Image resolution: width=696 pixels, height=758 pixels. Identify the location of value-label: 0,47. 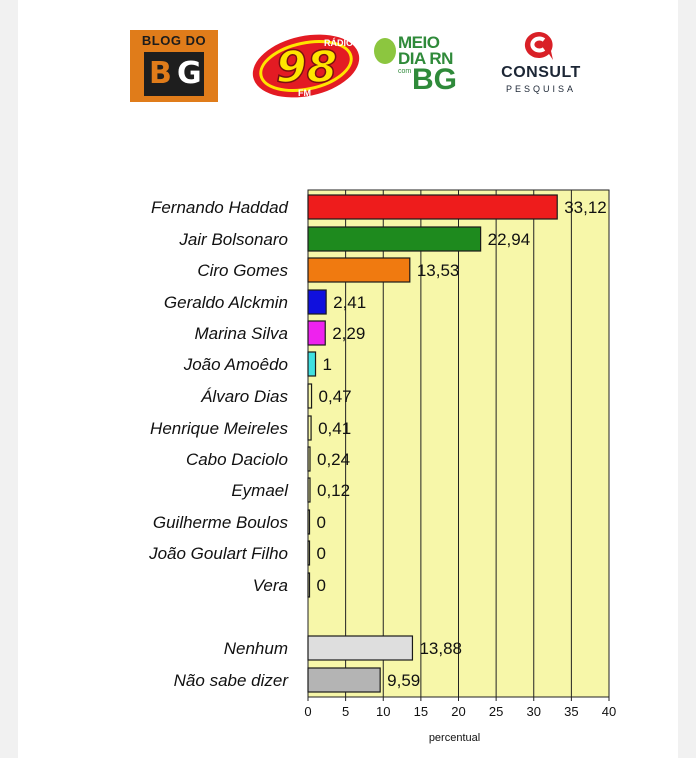
(335, 396).